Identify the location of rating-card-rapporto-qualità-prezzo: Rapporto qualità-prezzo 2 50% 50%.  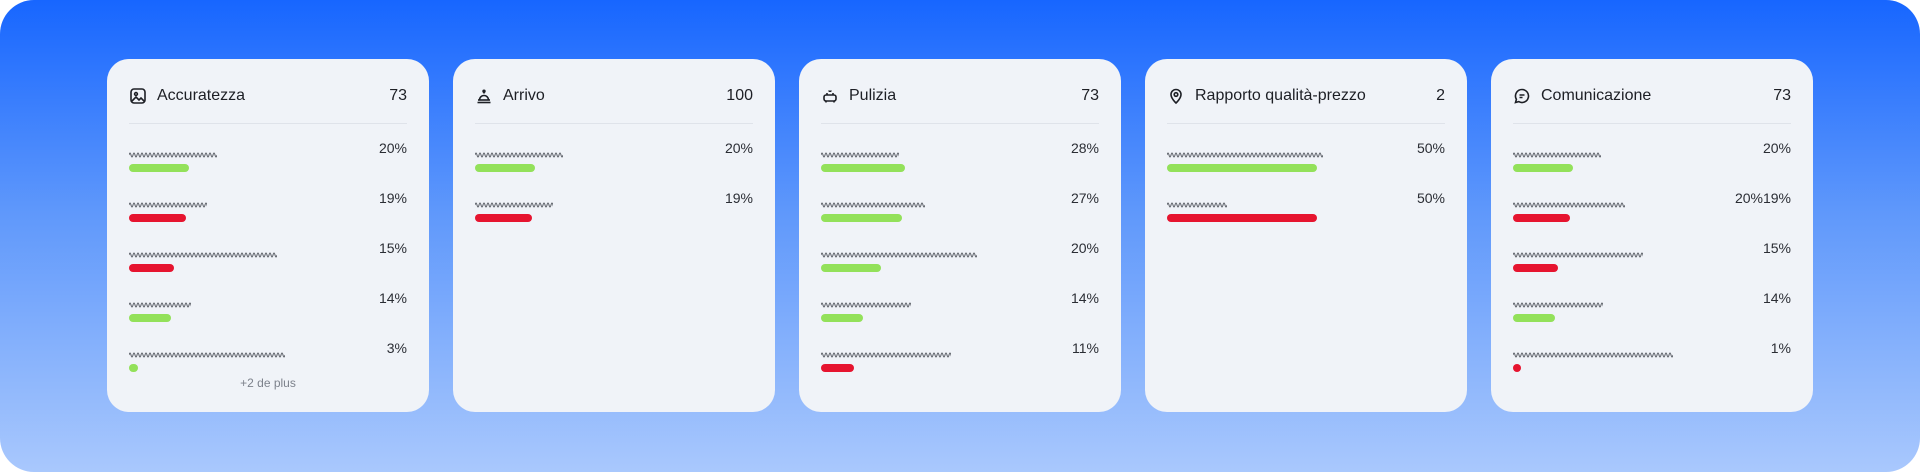
(1306, 235).